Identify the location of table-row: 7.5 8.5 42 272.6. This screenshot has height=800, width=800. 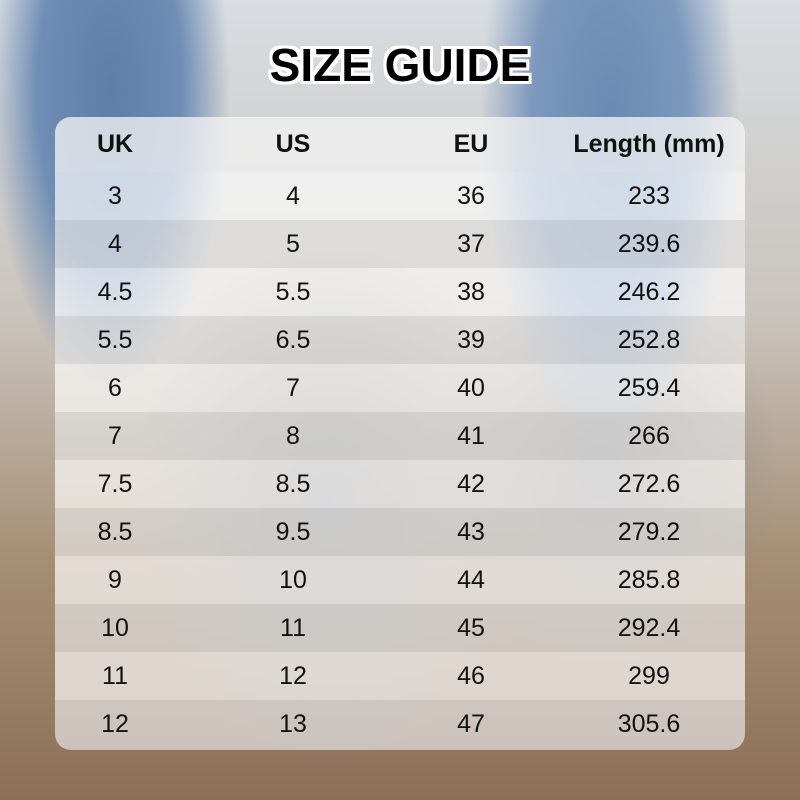
(400, 484).